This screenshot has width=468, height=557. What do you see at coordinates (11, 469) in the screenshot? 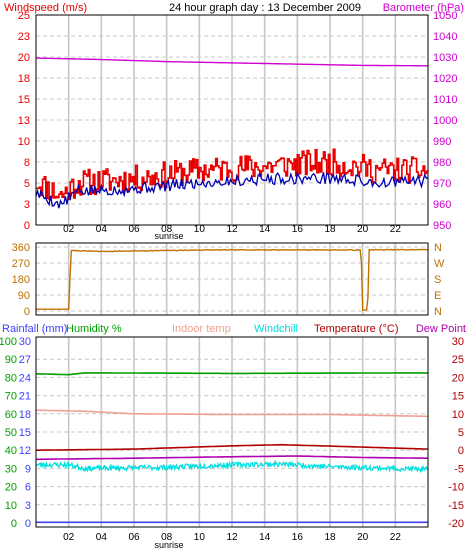
I see `humidity-tick-label: 30` at bounding box center [11, 469].